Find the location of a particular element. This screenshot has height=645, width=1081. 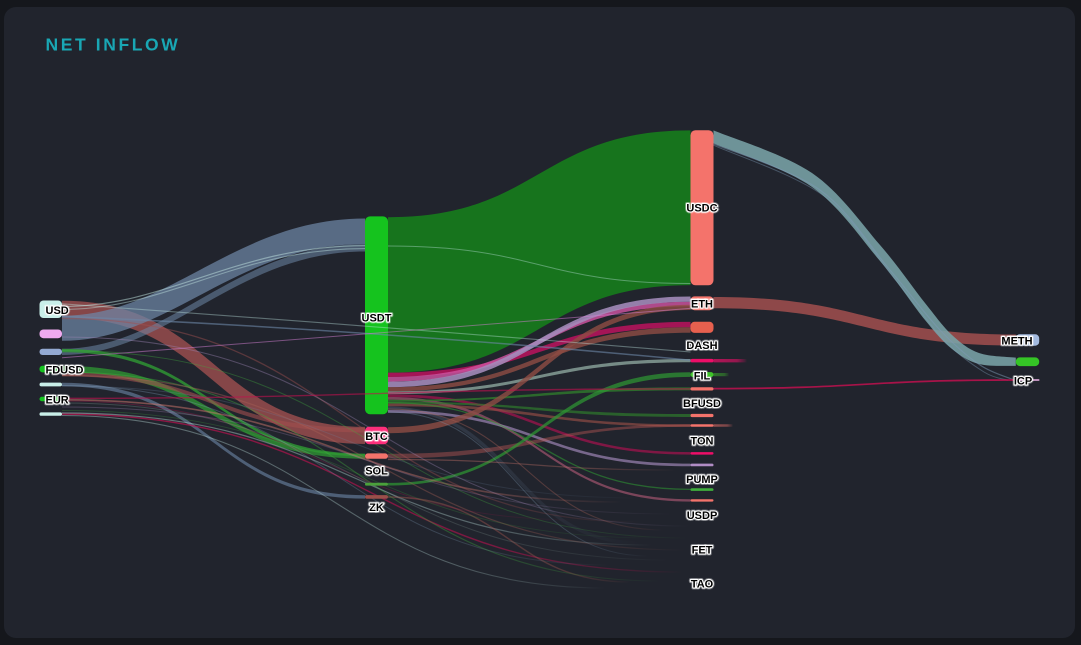

svg-text: ETH is located at coordinates (702, 305).